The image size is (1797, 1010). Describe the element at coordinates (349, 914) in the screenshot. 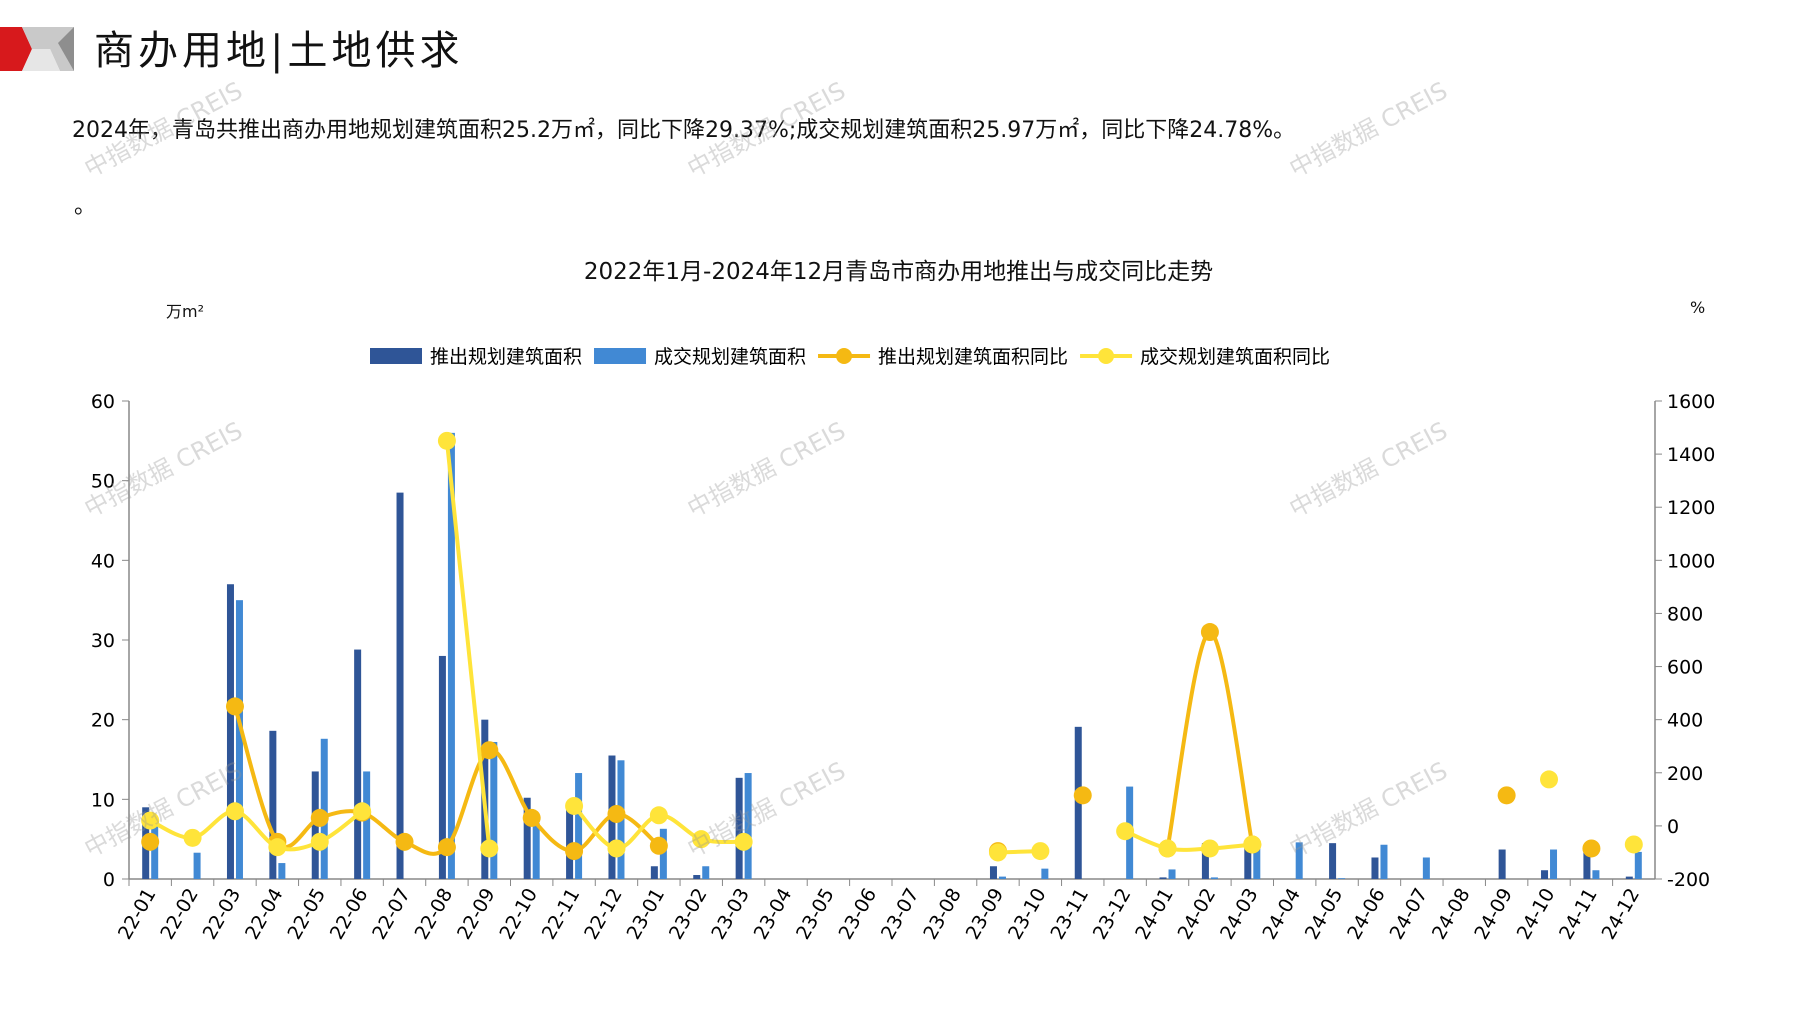

I see `x-tick-label: 22-06` at that location.